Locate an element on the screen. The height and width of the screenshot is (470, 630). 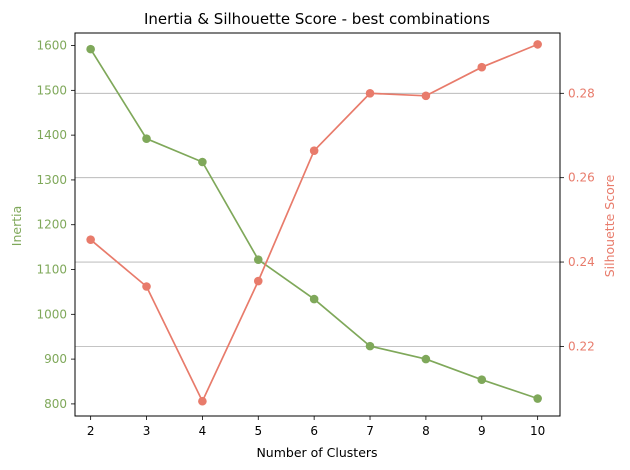
y-left-tick-label: 1600 is located at coordinates (51, 46).